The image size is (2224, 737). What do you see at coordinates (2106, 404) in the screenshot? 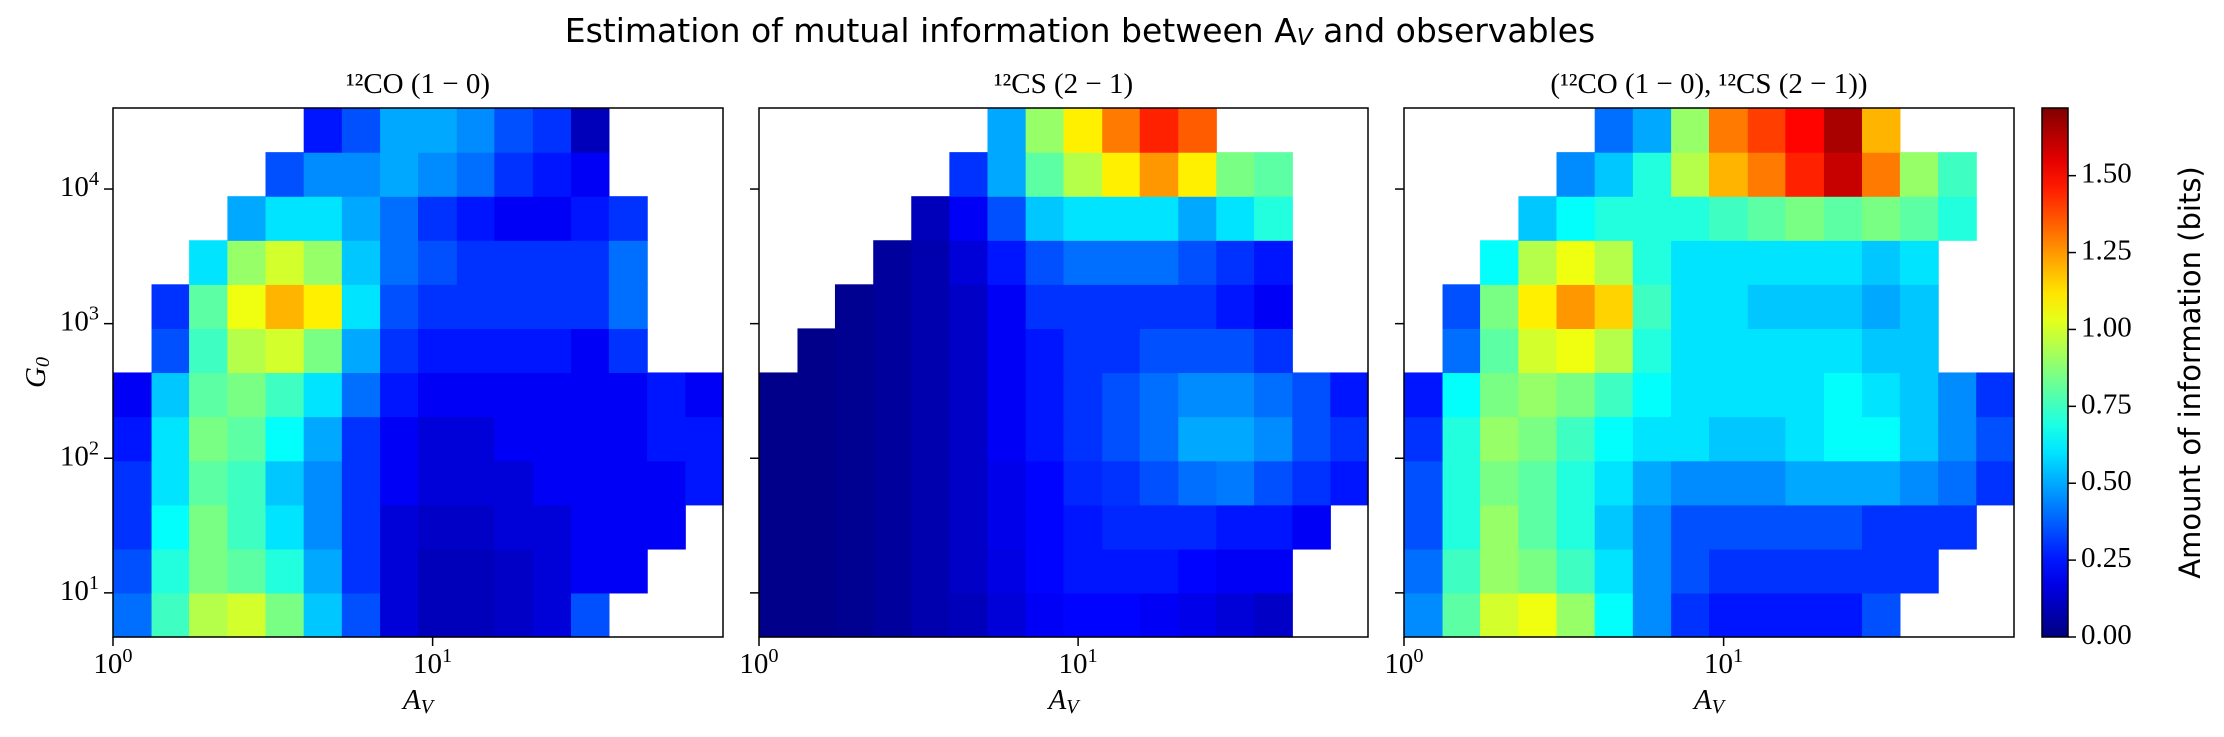
I see `colorbar-tick-label: 0.75` at bounding box center [2106, 404].